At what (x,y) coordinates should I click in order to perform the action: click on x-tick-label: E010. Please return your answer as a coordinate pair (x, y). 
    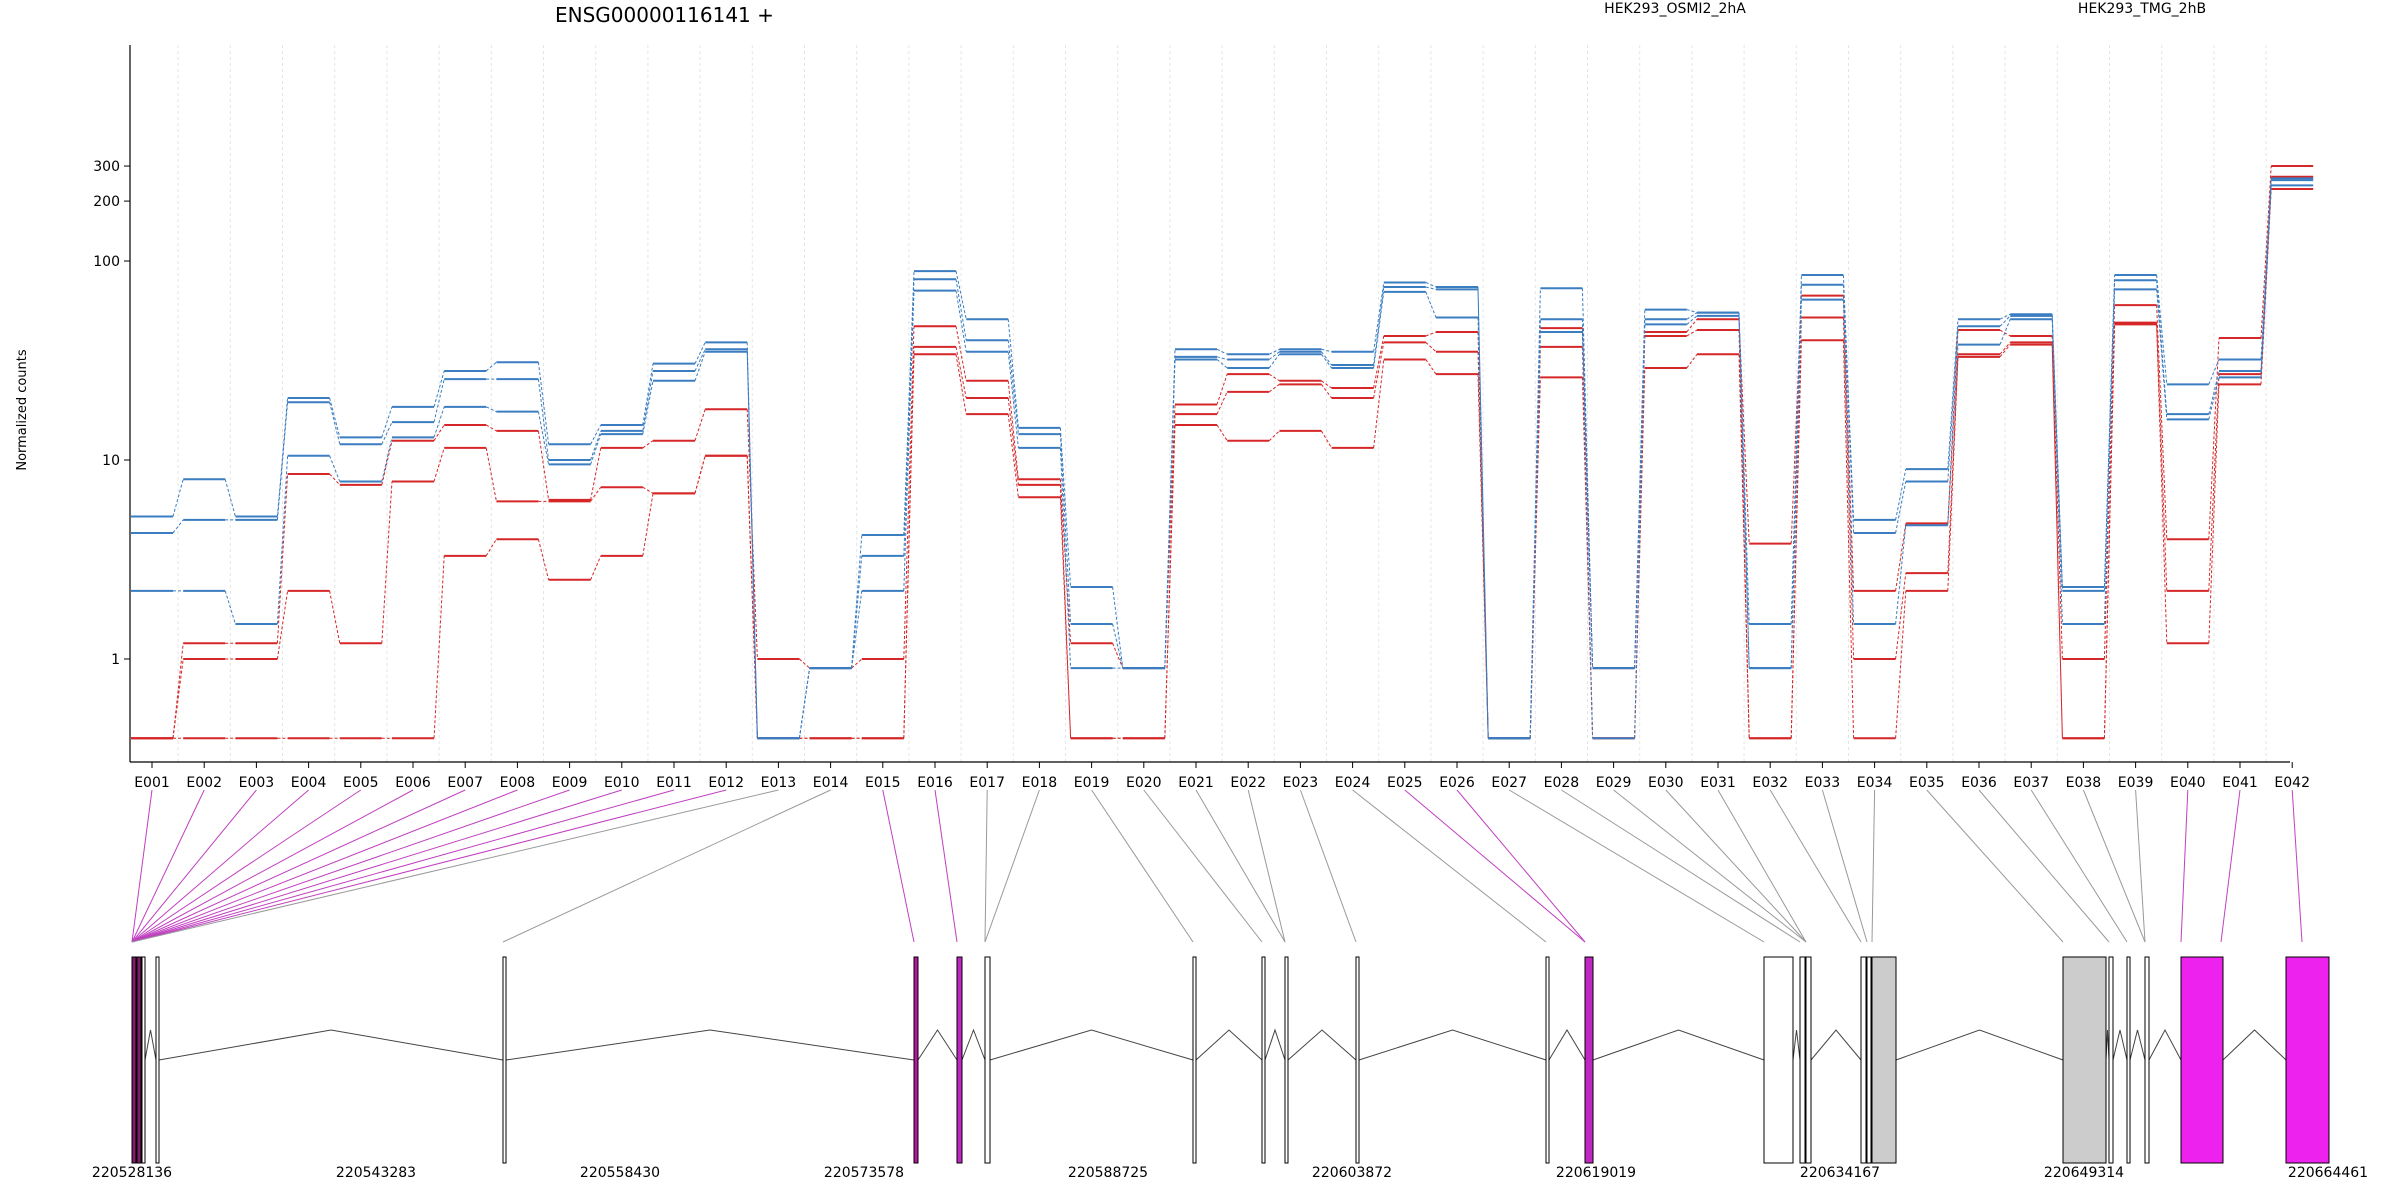
    Looking at the image, I should click on (622, 783).